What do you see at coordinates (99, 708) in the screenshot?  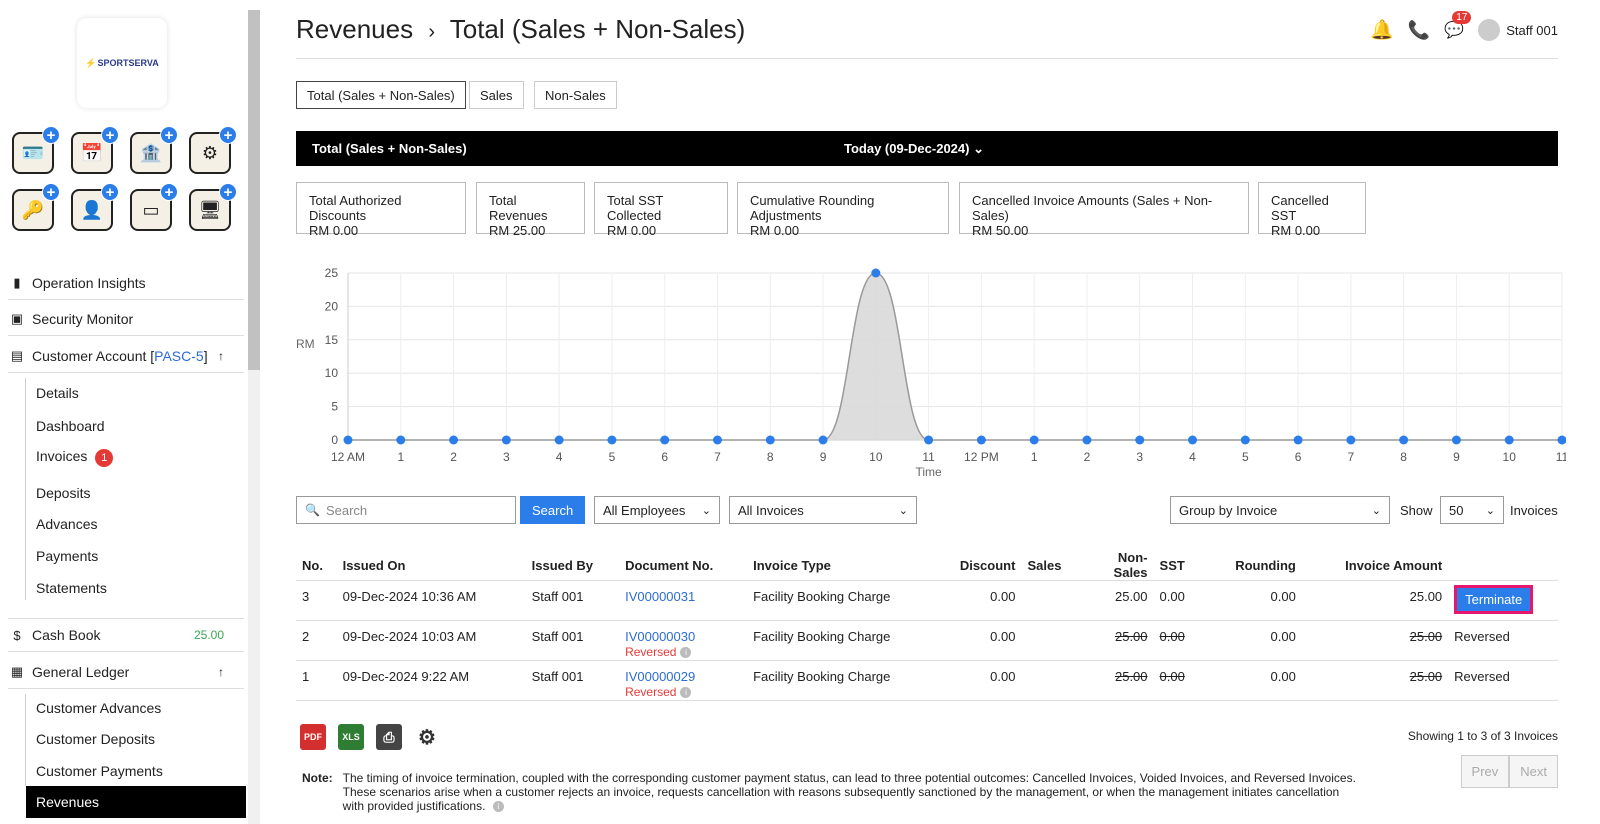 I see `sidebar-item-customer-advances: Customer Advances` at bounding box center [99, 708].